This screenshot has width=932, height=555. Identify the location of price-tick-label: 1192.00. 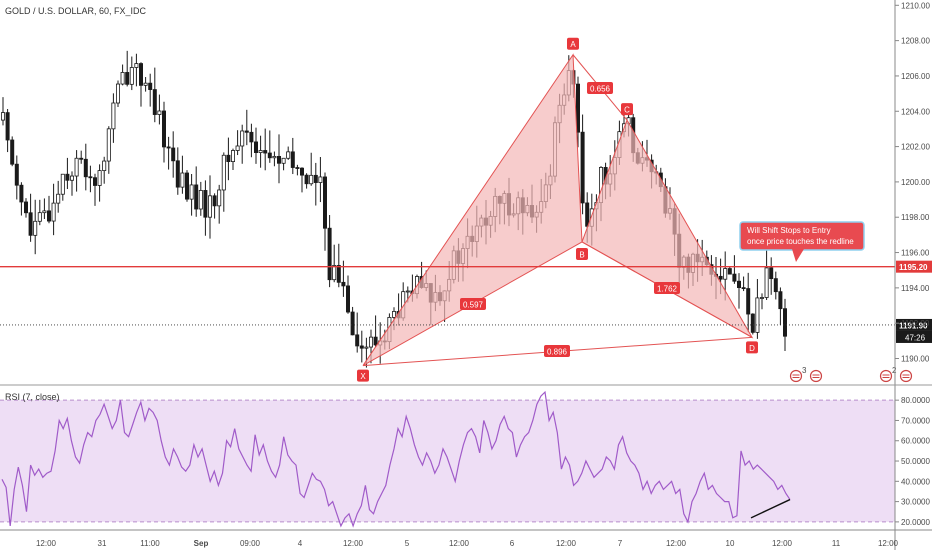
(915, 323).